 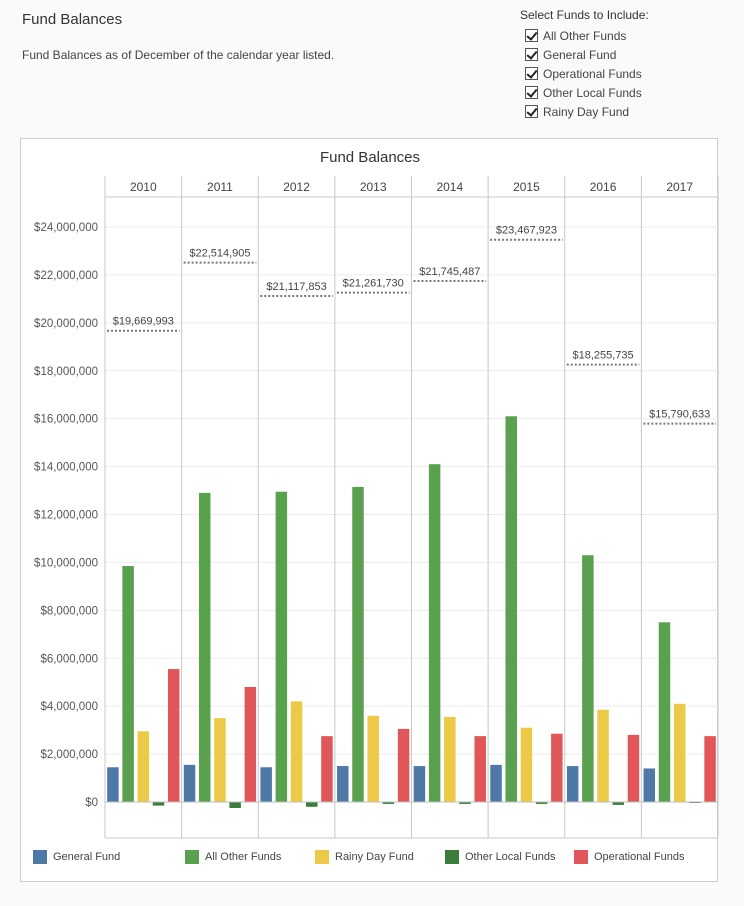 I want to click on legend-item-operational-funds: Operational Funds, so click(x=629, y=857).